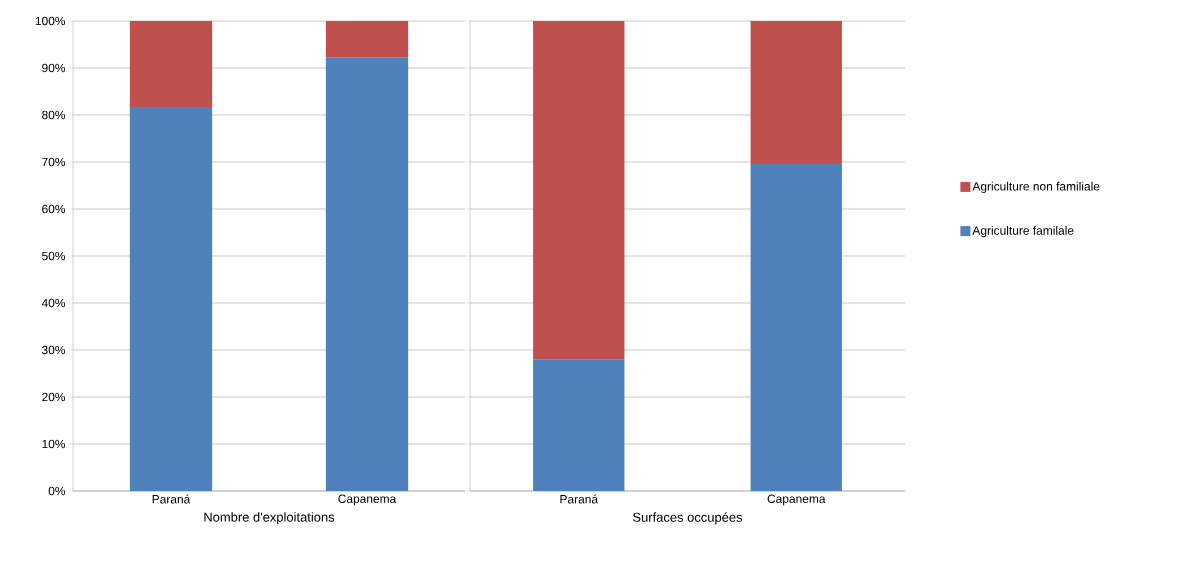 The width and height of the screenshot is (1192, 563). I want to click on legend-label: Agriculture non familiale, so click(1036, 187).